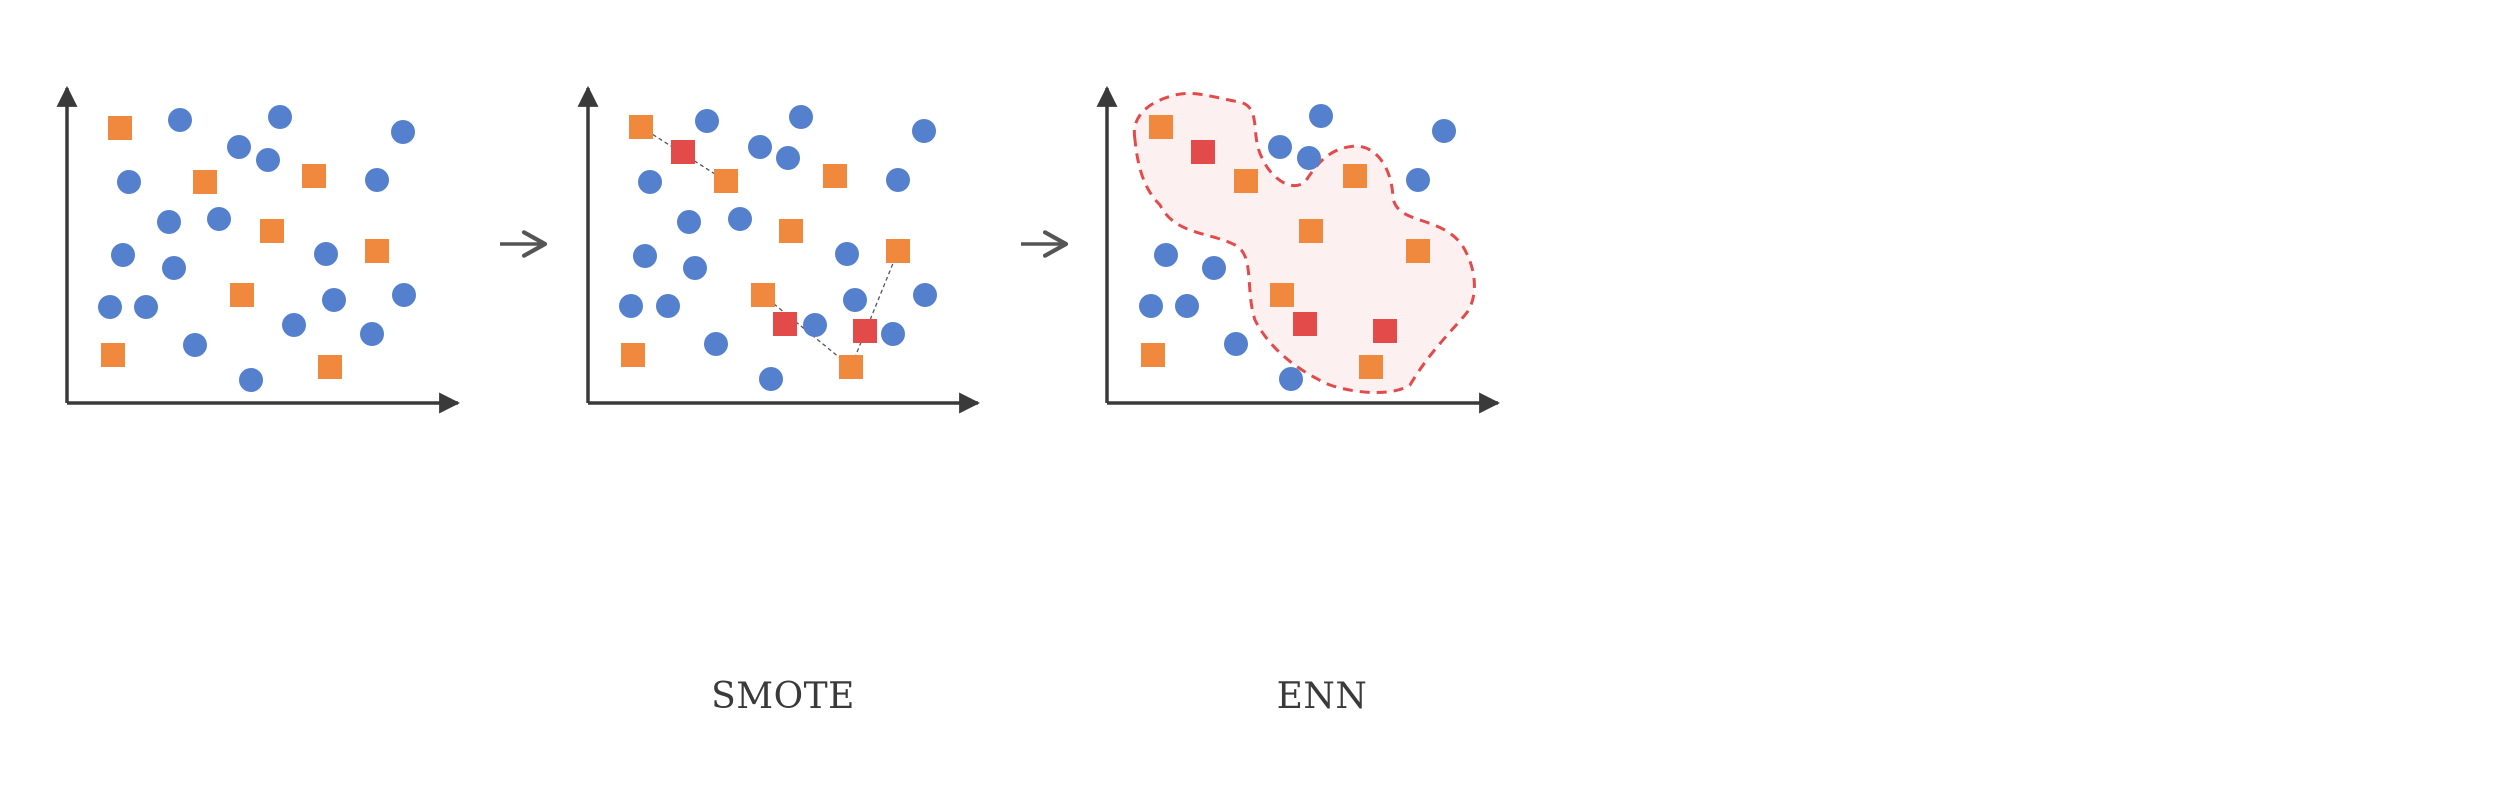 Image resolution: width=2495 pixels, height=787 pixels. Describe the element at coordinates (783, 696) in the screenshot. I see `smote-label: SMOTE` at that location.